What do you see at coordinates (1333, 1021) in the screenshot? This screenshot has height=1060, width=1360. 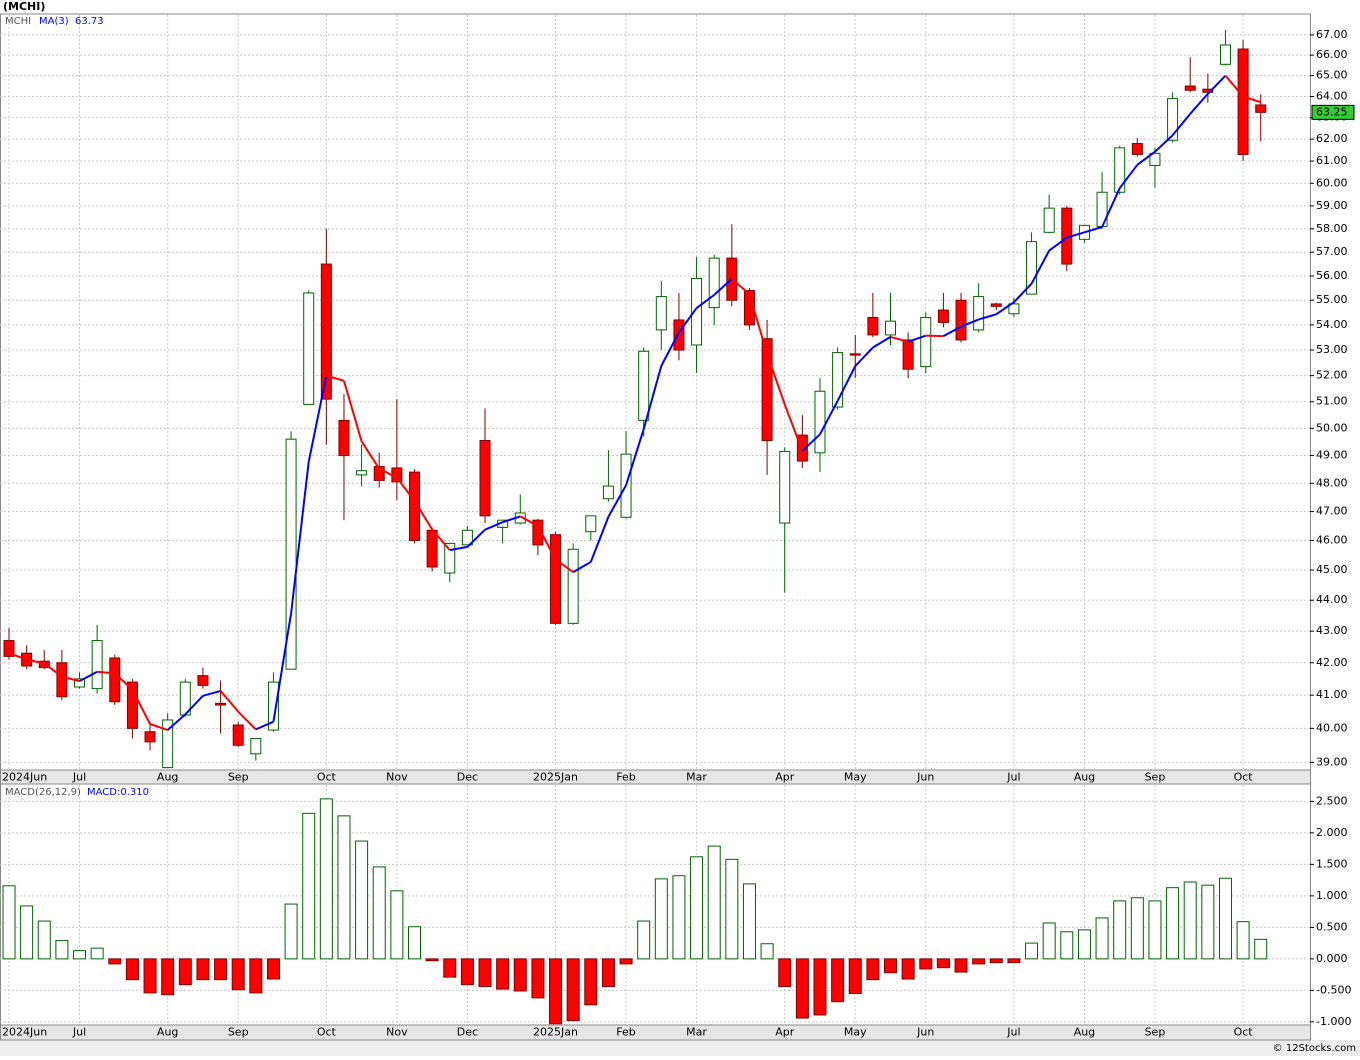 I see `y-tick-label: -1.000` at bounding box center [1333, 1021].